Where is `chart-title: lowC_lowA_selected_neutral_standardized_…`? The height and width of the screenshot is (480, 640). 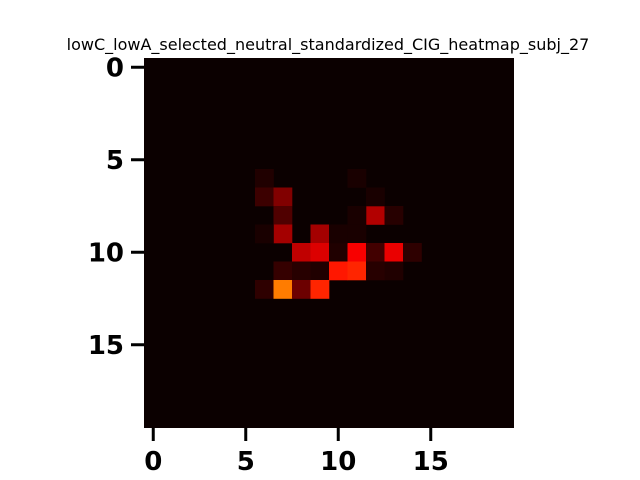 chart-title: lowC_lowA_selected_neutral_standardized_… is located at coordinates (328, 45).